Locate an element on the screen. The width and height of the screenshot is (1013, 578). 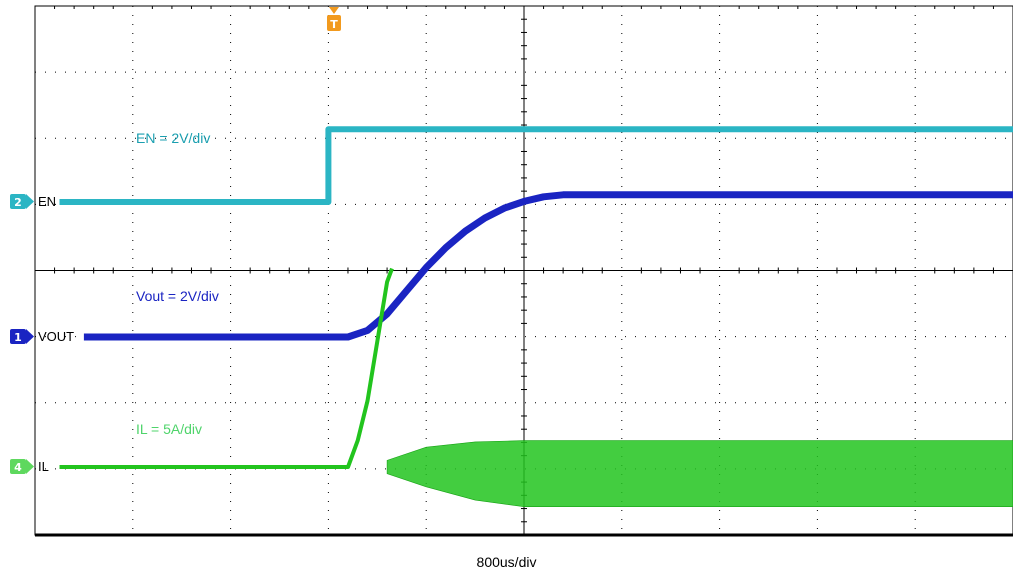
channel-2-marker: 2 EN is located at coordinates (33, 201).